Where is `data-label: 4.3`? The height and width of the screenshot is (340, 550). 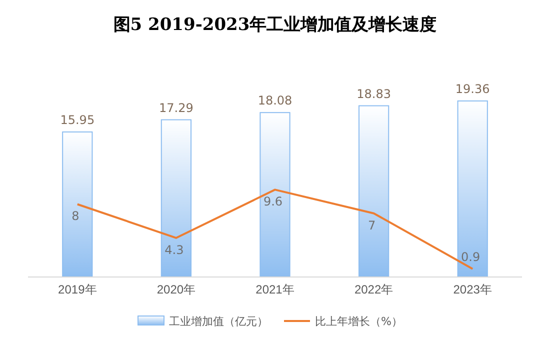 data-label: 4.3 is located at coordinates (174, 249).